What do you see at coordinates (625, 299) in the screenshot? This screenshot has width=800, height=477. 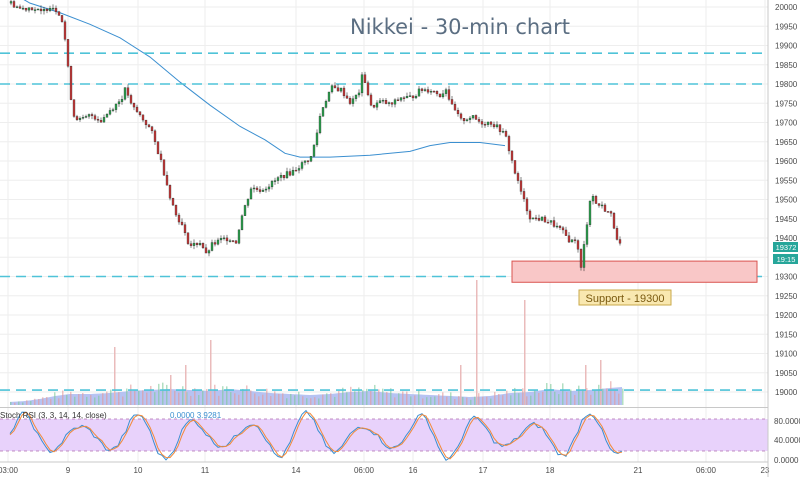 I see `support-label-text: Support - 19300` at bounding box center [625, 299].